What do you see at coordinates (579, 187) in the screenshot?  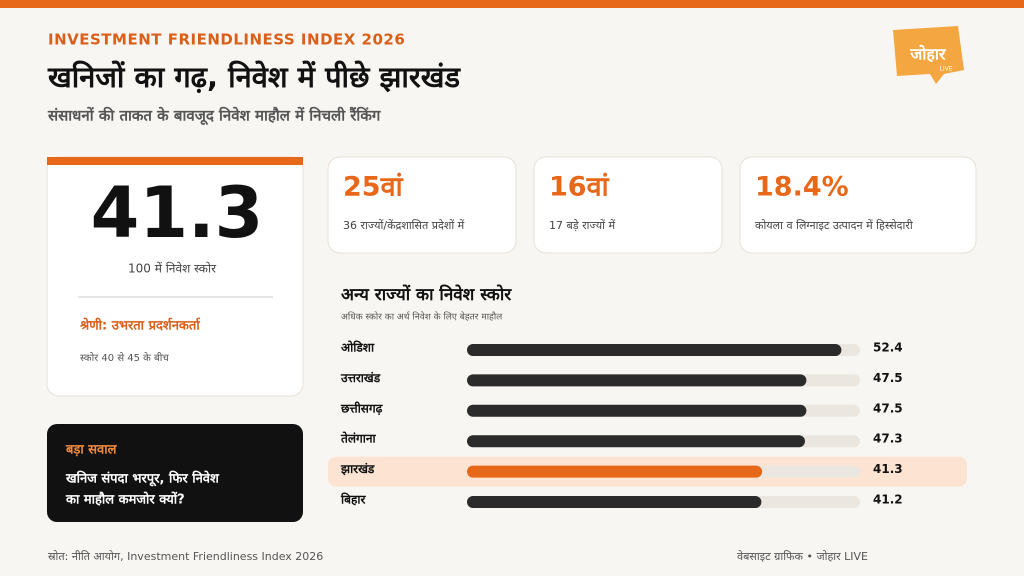 I see `stat-value: 16वां` at bounding box center [579, 187].